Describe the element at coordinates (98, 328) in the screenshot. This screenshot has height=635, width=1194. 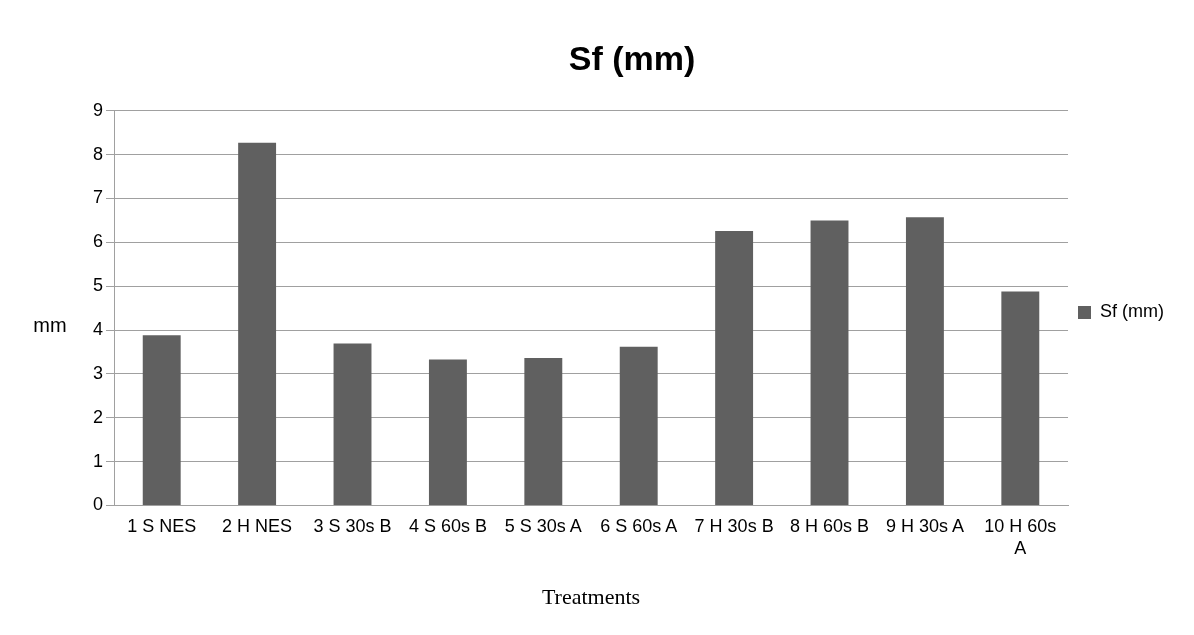
I see `y-tick-label: 4` at that location.